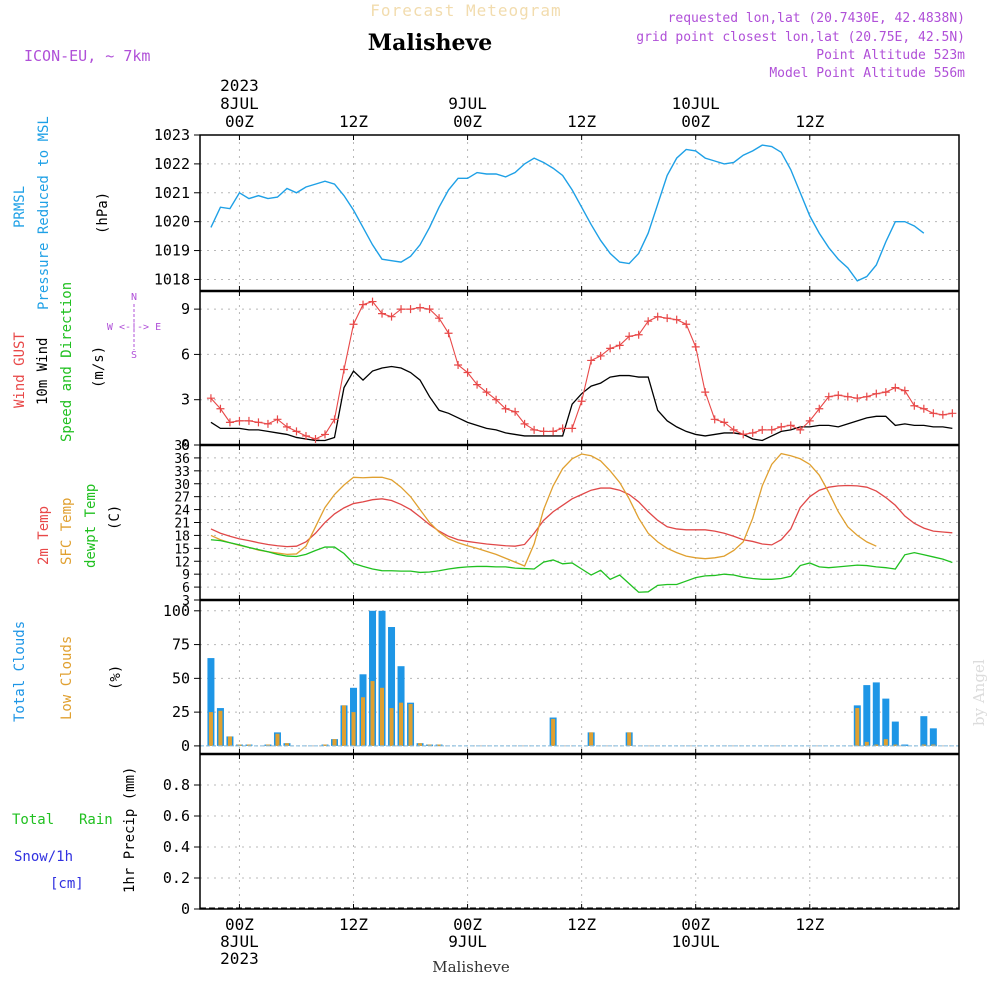 The width and height of the screenshot is (1000, 1000). I want to click on t2m-line, so click(581, 516).